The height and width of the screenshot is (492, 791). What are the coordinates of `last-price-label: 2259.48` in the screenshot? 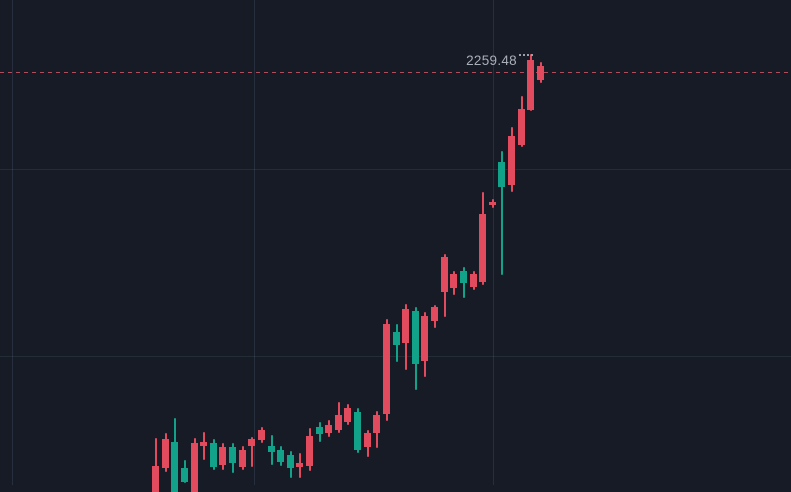 It's located at (491, 60).